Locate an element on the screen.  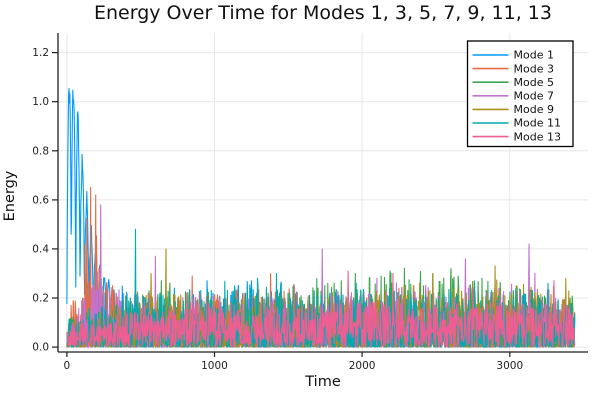
legend-entry-mode-11: Mode 11 is located at coordinates (516, 123).